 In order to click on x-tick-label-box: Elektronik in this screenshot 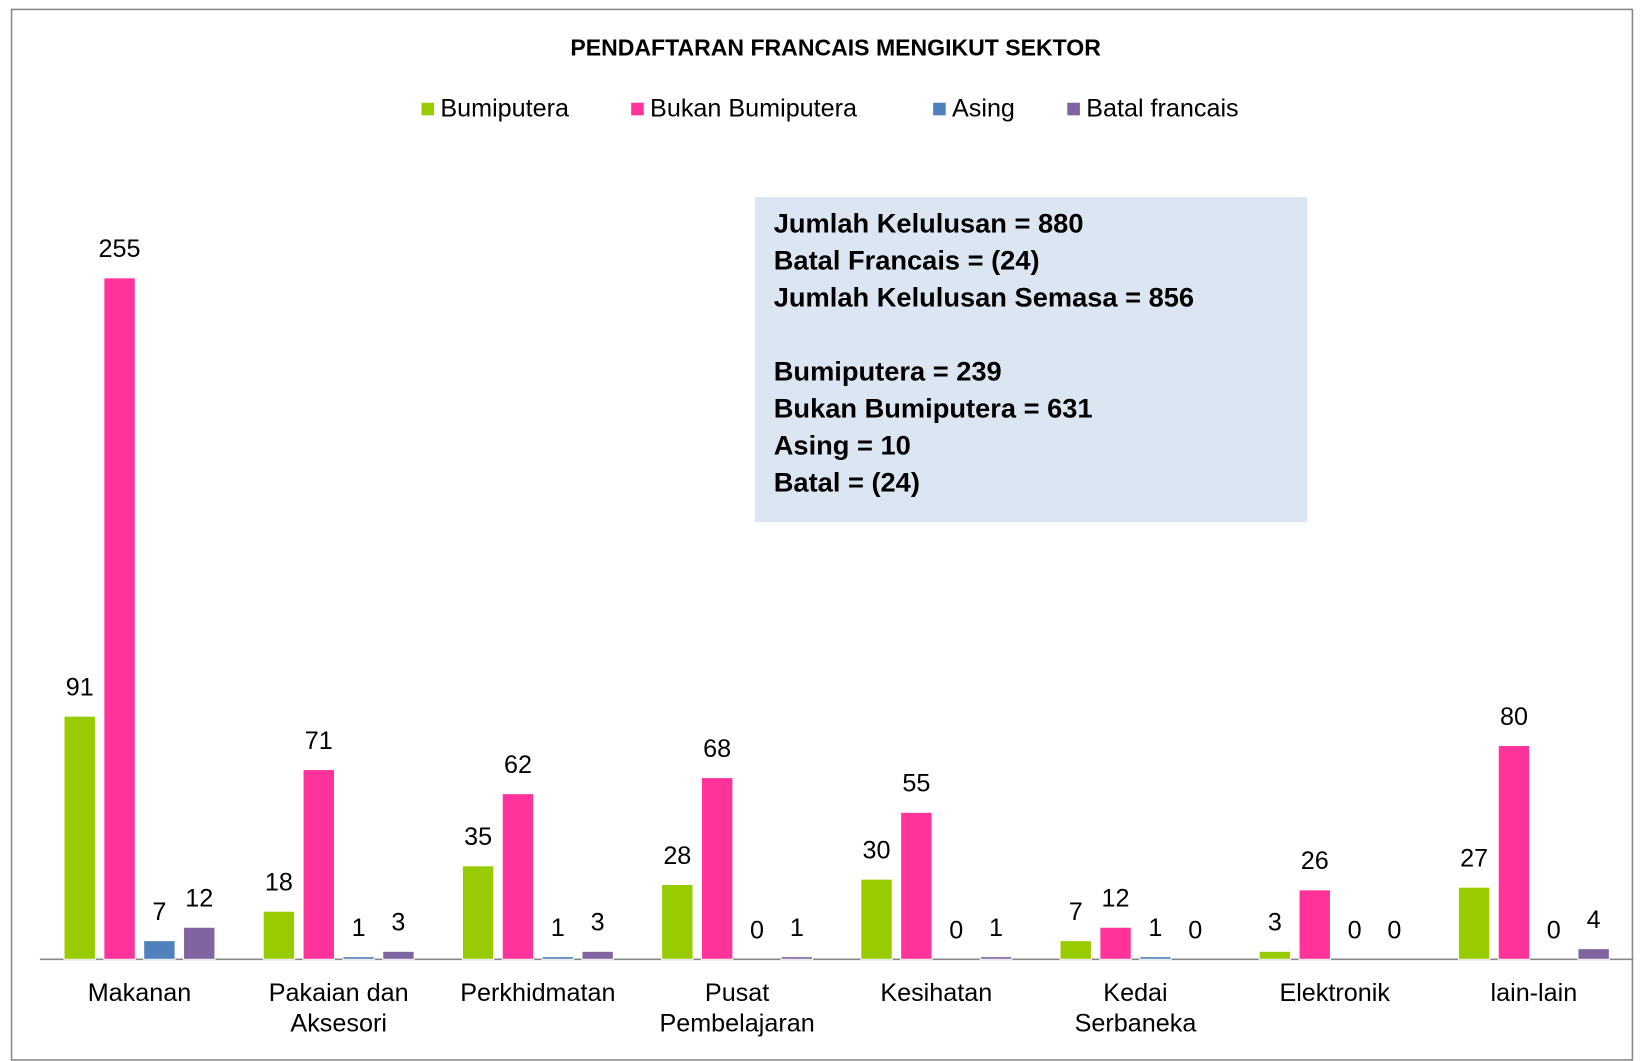, I will do `click(1334, 993)`.